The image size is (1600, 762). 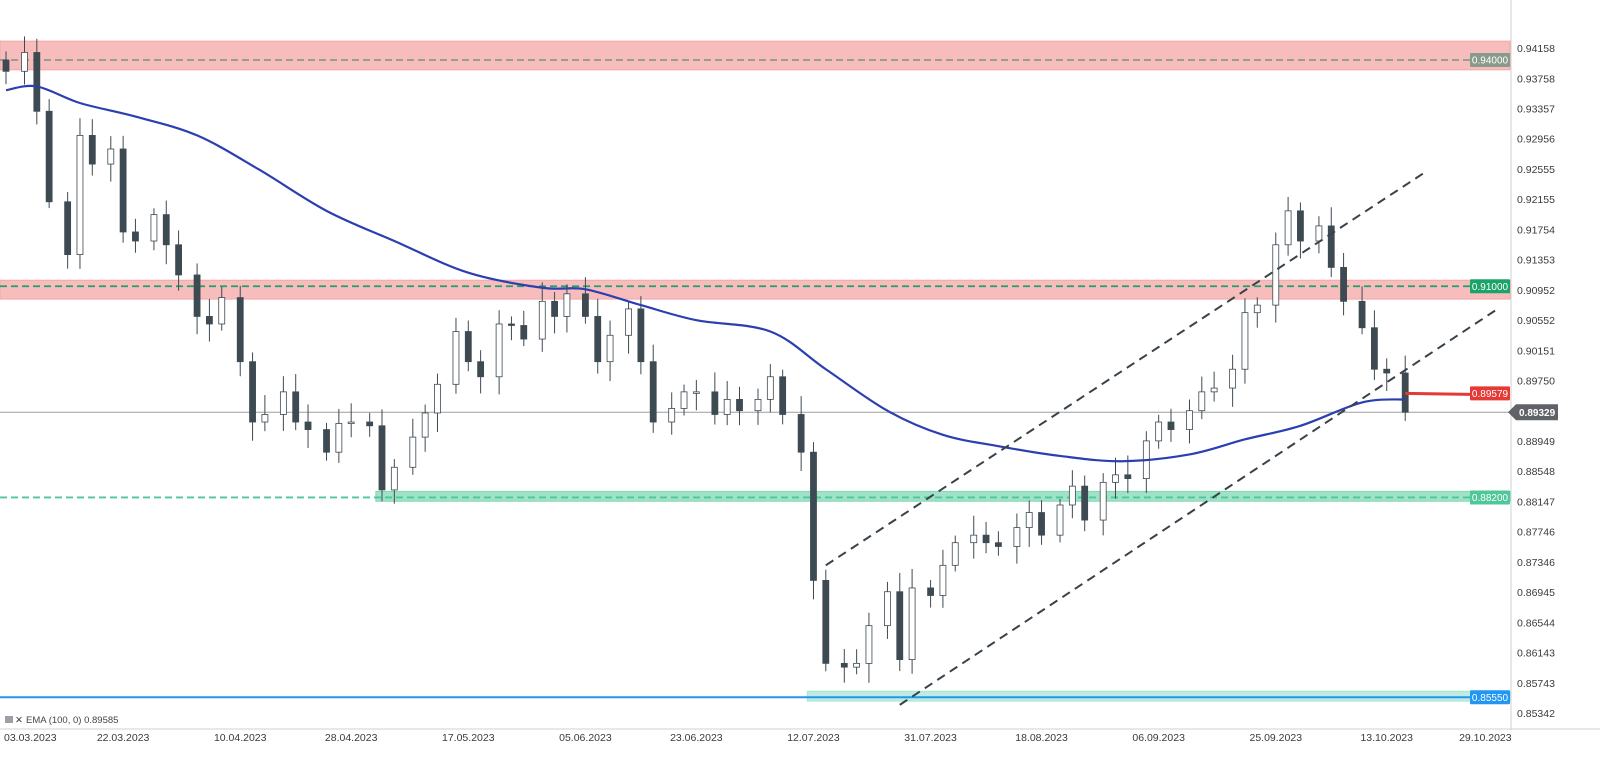 I want to click on y-tick-label: 0.91754, so click(x=1536, y=230).